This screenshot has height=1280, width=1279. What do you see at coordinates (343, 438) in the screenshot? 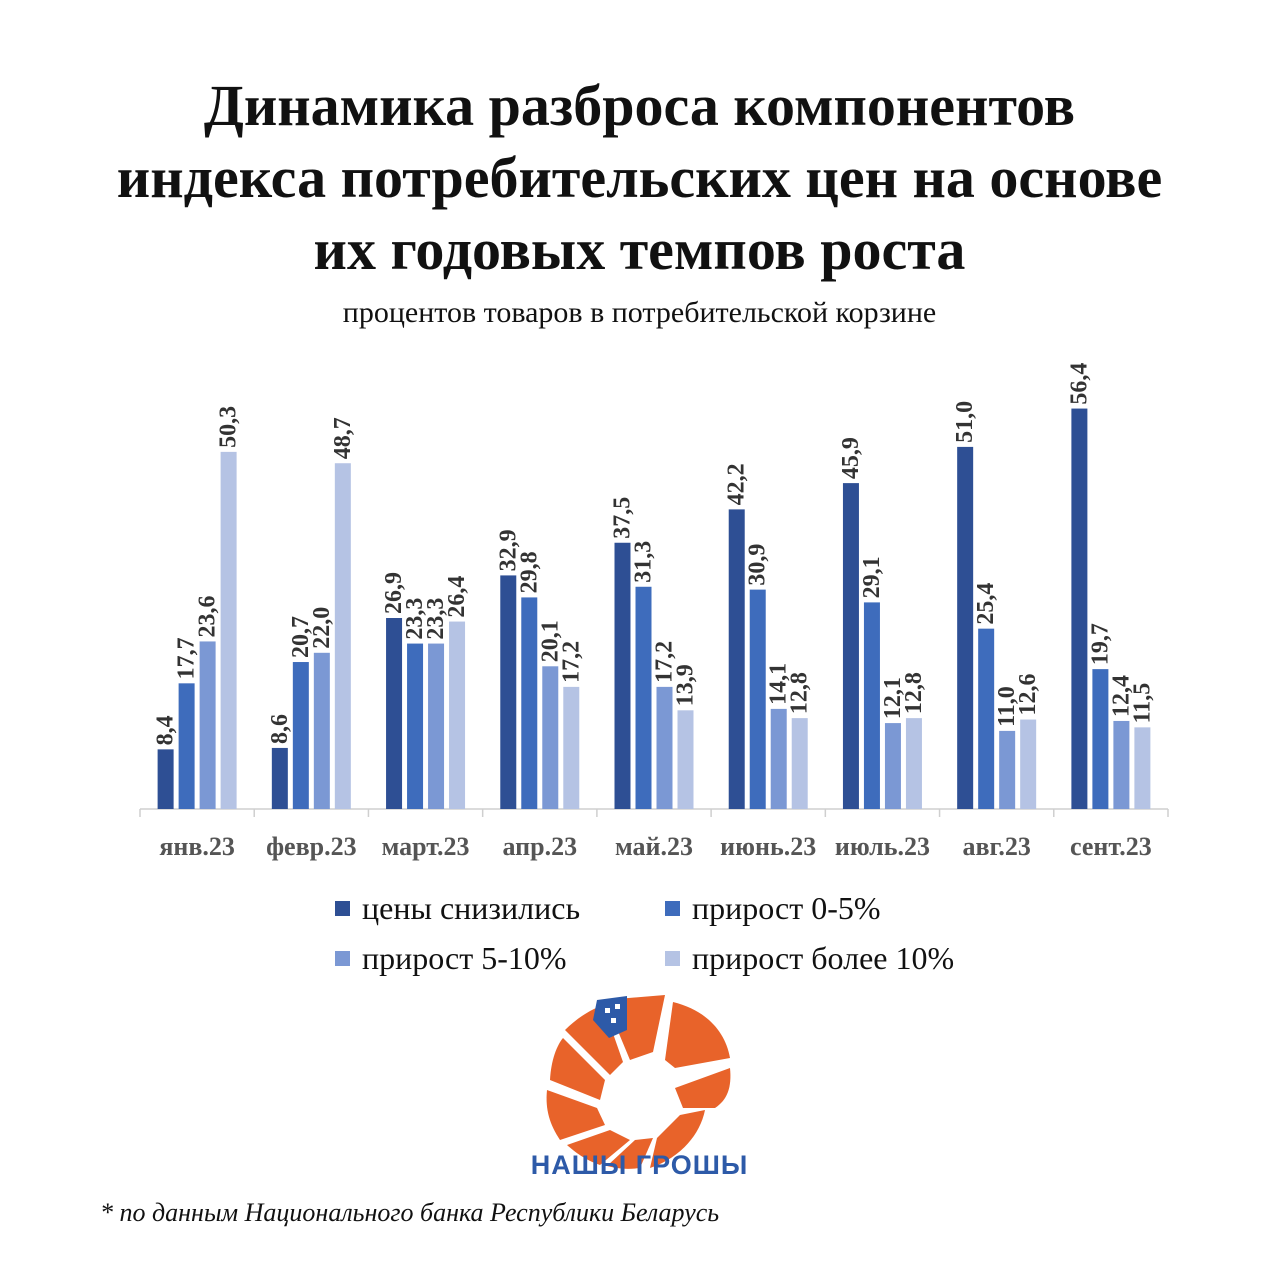
I see `data-label: 48,7` at bounding box center [343, 438].